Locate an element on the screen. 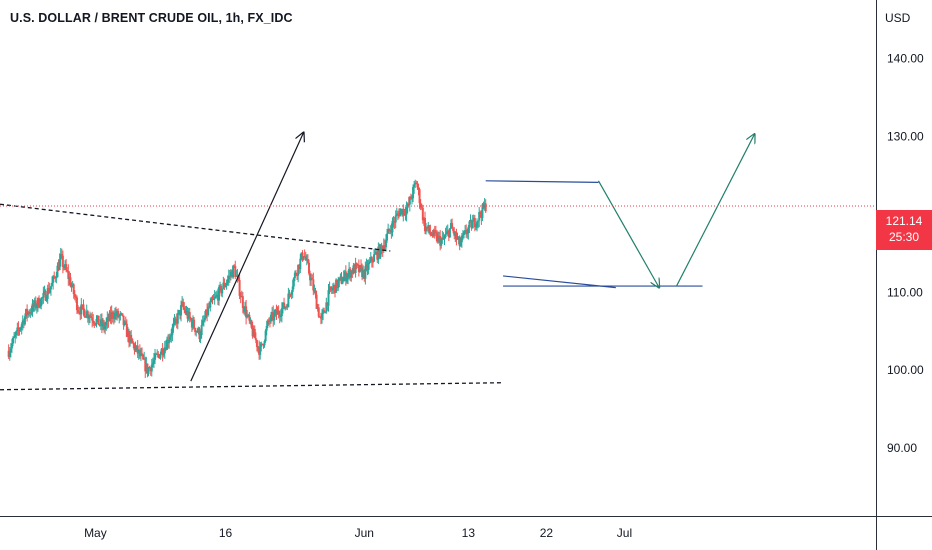 Image resolution: width=932 pixels, height=550 pixels. last-price-badge: 121.14 25:30 is located at coordinates (904, 230).